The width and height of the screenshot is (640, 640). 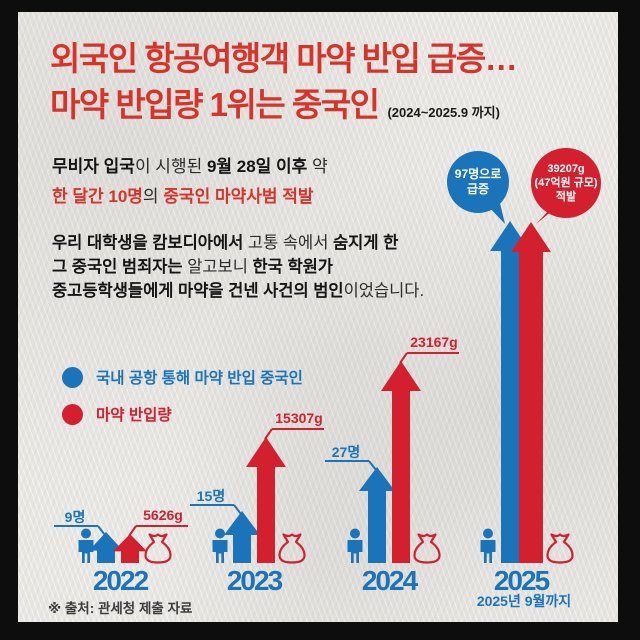 What do you see at coordinates (366, 243) in the screenshot?
I see `text-segment: 숨지게 한` at bounding box center [366, 243].